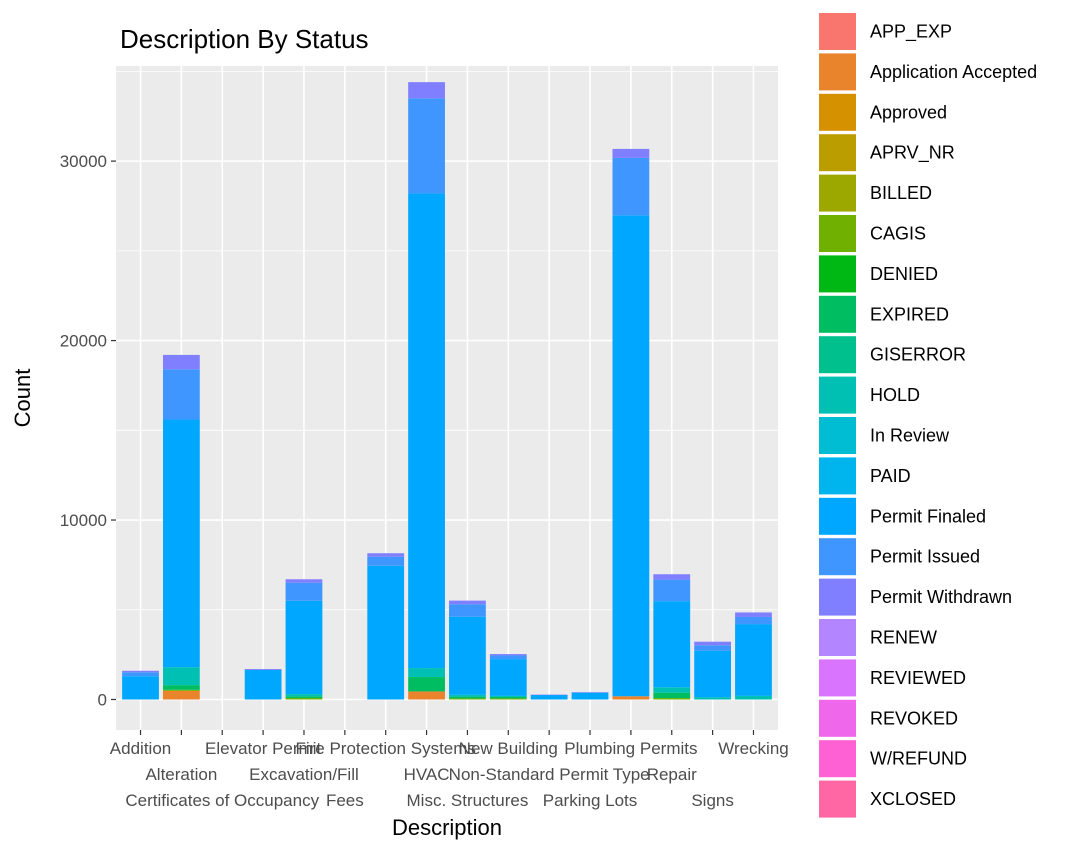 This screenshot has height=857, width=1083. I want to click on x-tick-label: Certificates of Occupancy, so click(222, 800).